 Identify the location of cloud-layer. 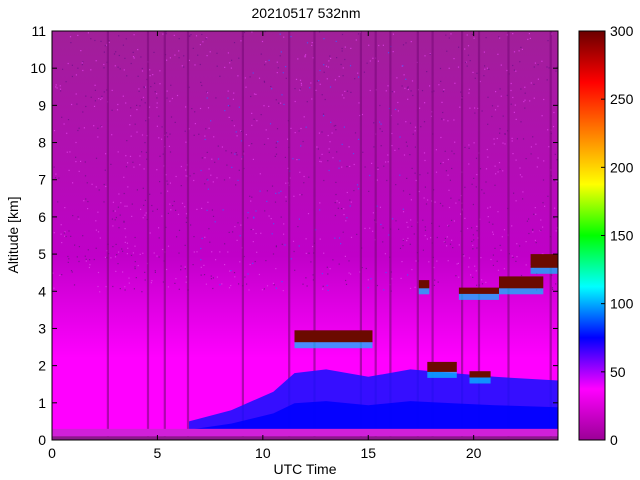
(521, 282).